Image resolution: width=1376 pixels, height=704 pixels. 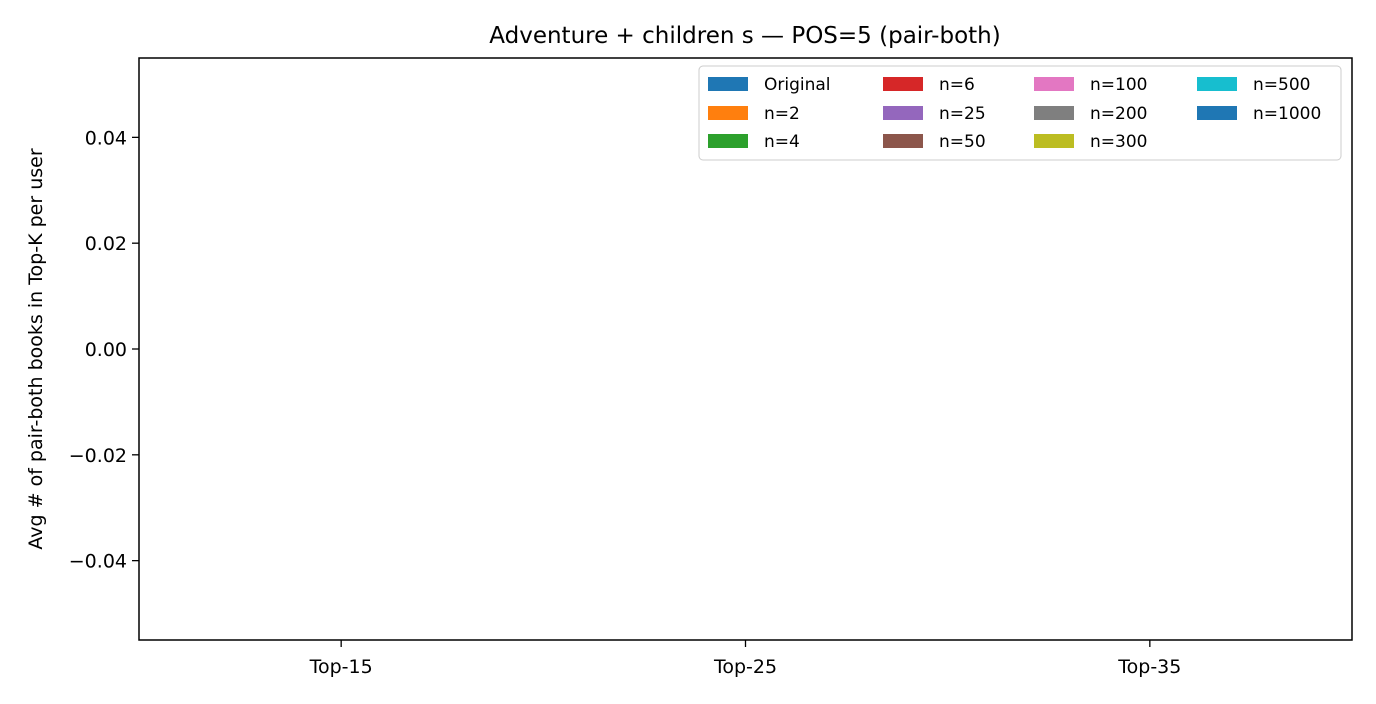 What do you see at coordinates (98, 456) in the screenshot?
I see `y-tick-label: −0.02` at bounding box center [98, 456].